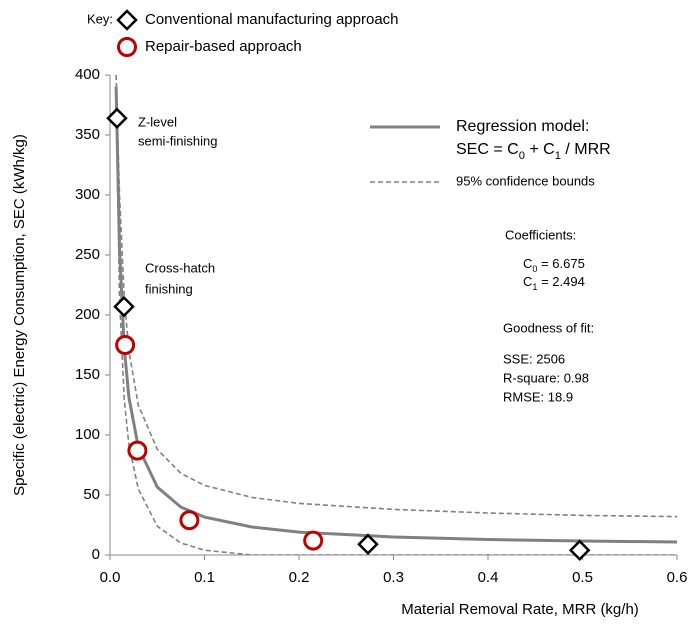  I want to click on annotation: Goodness of fit:, so click(548, 327).